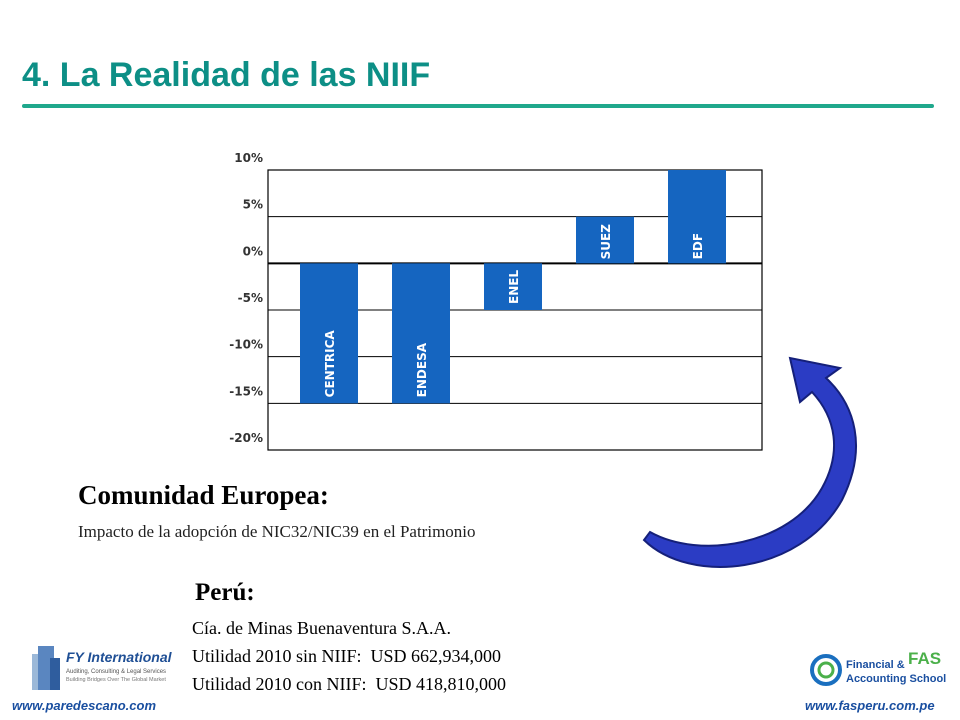 The height and width of the screenshot is (720, 960). I want to click on bar-suez, so click(605, 240).